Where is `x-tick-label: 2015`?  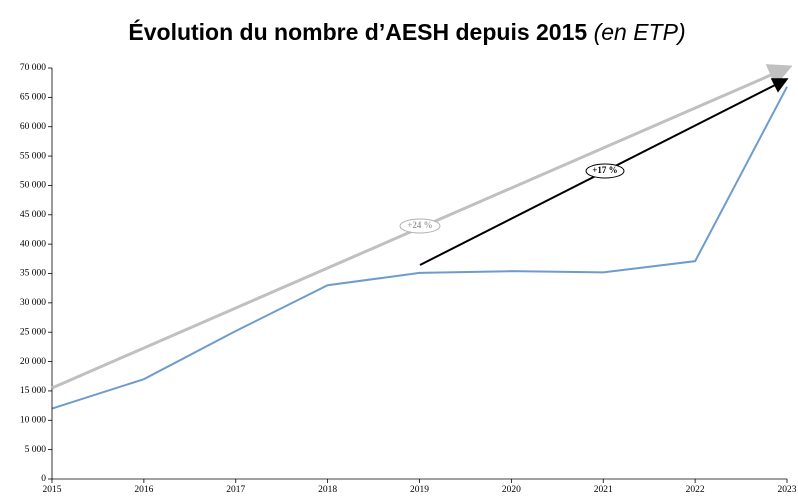 x-tick-label: 2015 is located at coordinates (52, 490).